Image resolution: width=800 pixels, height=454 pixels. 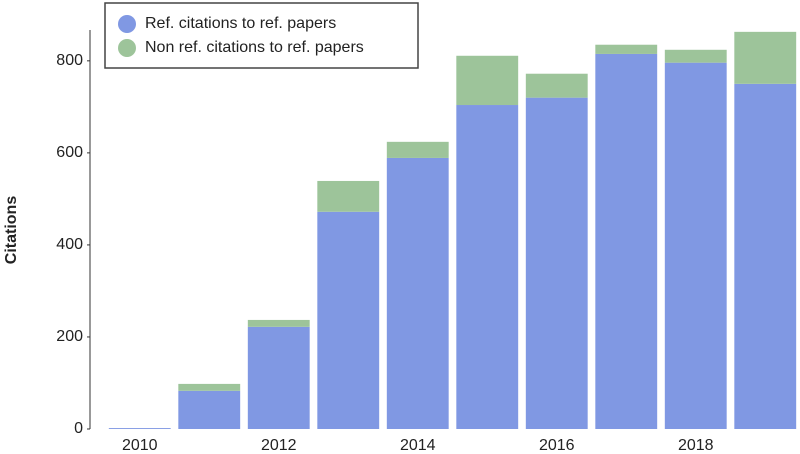 I want to click on y-tick-label: 600, so click(x=69, y=152).